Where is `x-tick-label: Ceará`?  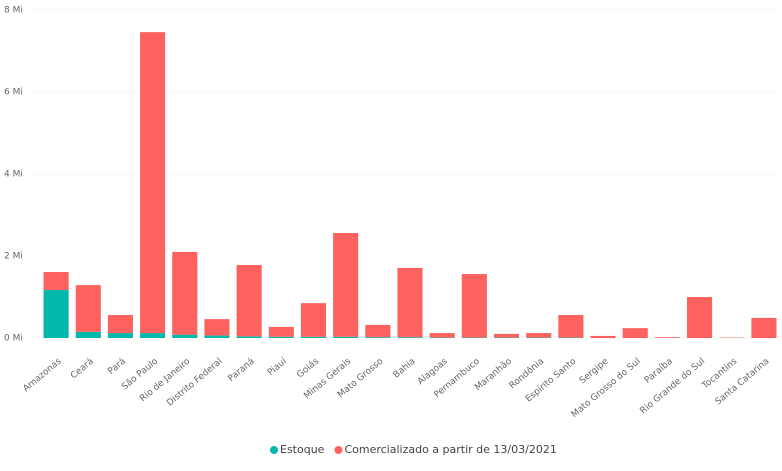
x-tick-label: Ceará is located at coordinates (82, 369).